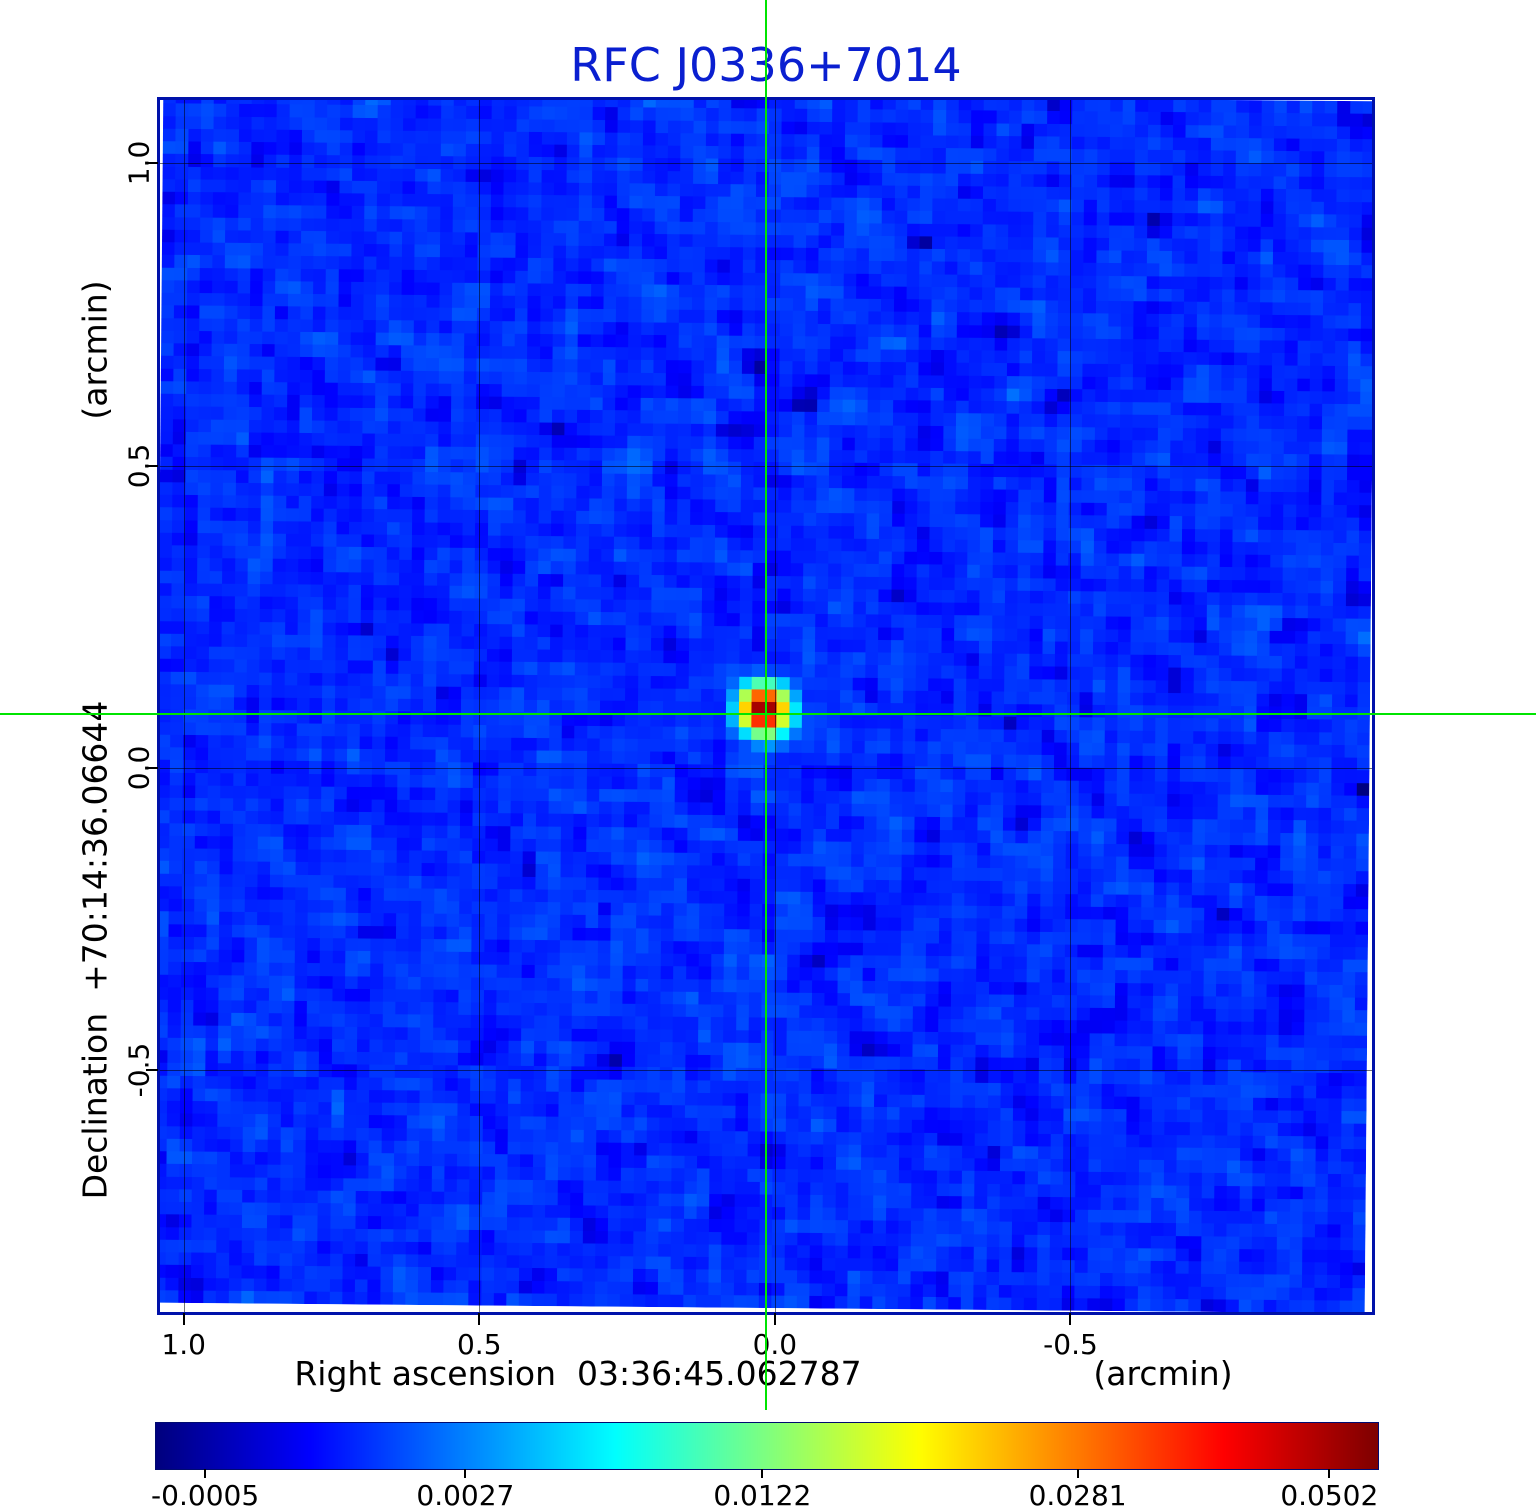 This screenshot has height=1511, width=1536. I want to click on plot-title: RFC J0336+7014, so click(766, 65).